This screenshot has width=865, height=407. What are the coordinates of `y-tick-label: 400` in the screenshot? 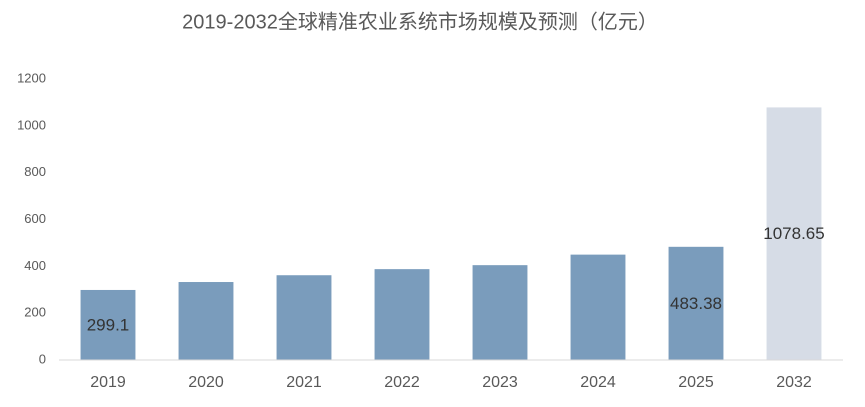 It's located at (35, 265).